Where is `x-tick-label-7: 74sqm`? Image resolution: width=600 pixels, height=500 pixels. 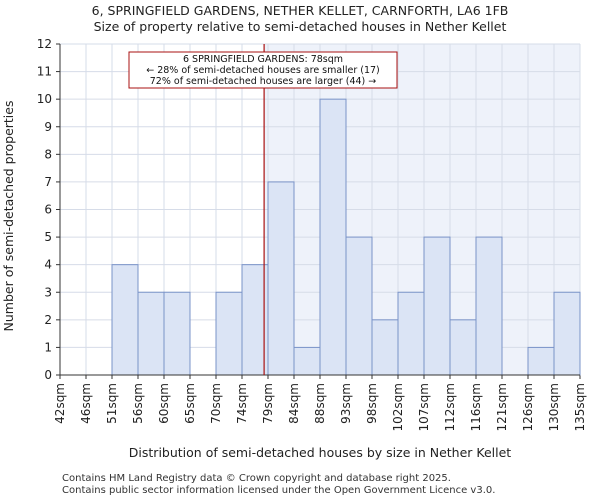
x-tick-label-7: 74sqm is located at coordinates (242, 403).